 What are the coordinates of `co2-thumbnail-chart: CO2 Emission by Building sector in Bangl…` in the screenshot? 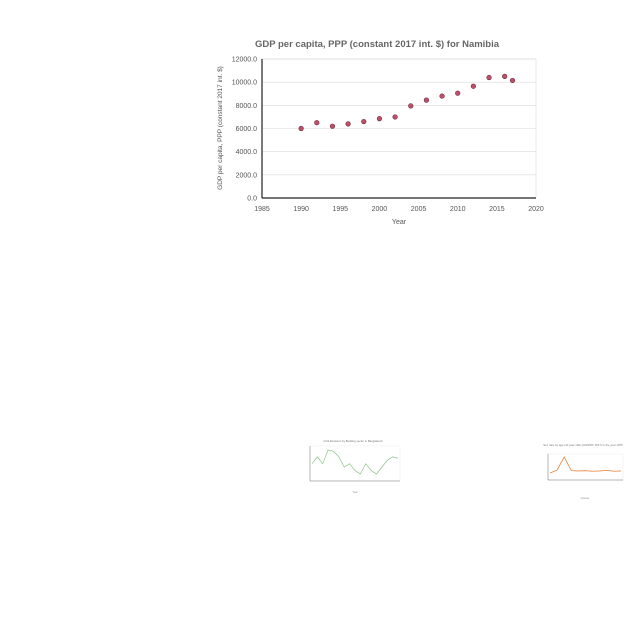 It's located at (355, 466).